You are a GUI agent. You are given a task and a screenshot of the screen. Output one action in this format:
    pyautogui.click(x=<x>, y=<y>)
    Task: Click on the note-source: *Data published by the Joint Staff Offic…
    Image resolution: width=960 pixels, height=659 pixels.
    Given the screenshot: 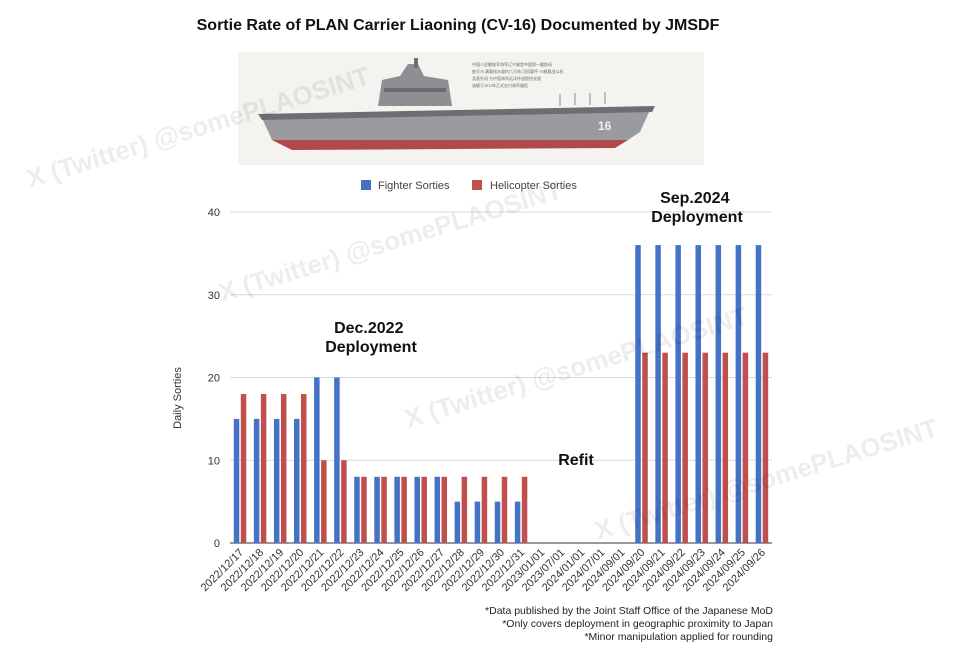 What is the action you would take?
    pyautogui.click(x=629, y=611)
    